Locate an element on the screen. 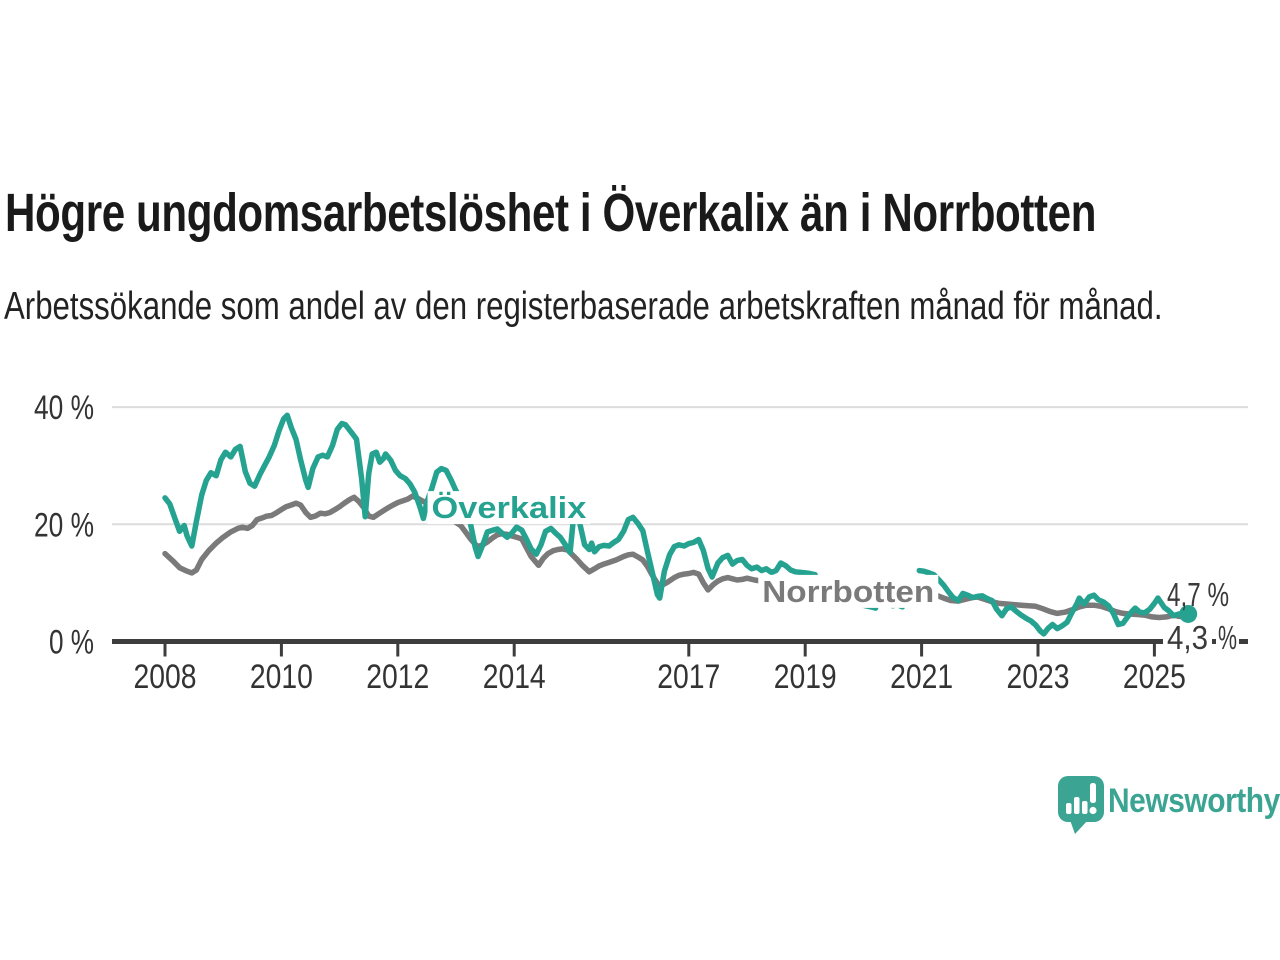 The height and width of the screenshot is (960, 1280). series-label-verkalix: Överkalix is located at coordinates (510, 507).